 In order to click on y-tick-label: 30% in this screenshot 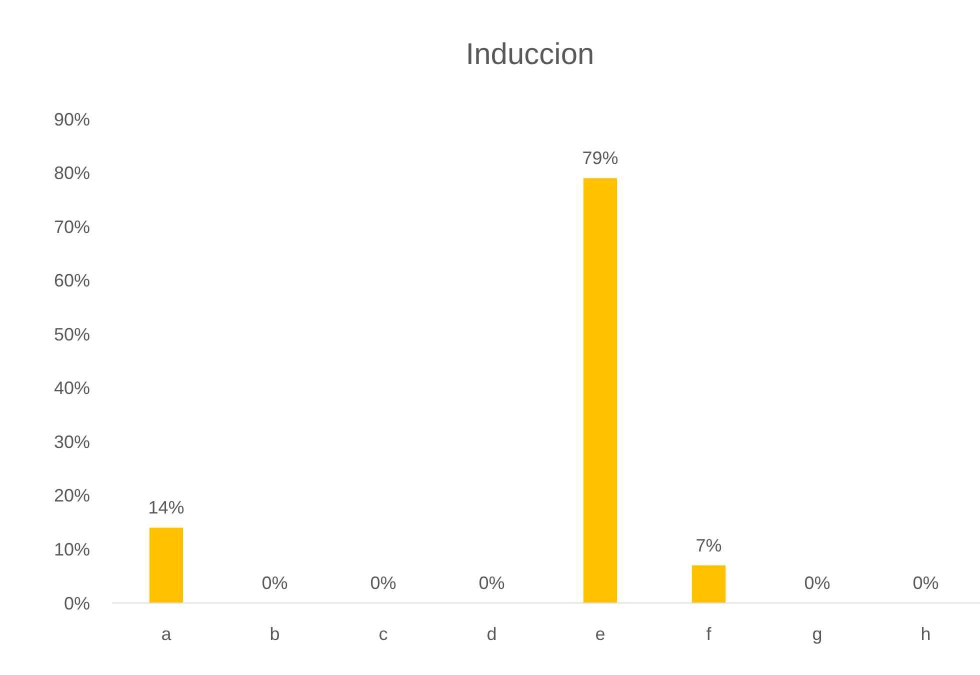, I will do `click(72, 442)`.